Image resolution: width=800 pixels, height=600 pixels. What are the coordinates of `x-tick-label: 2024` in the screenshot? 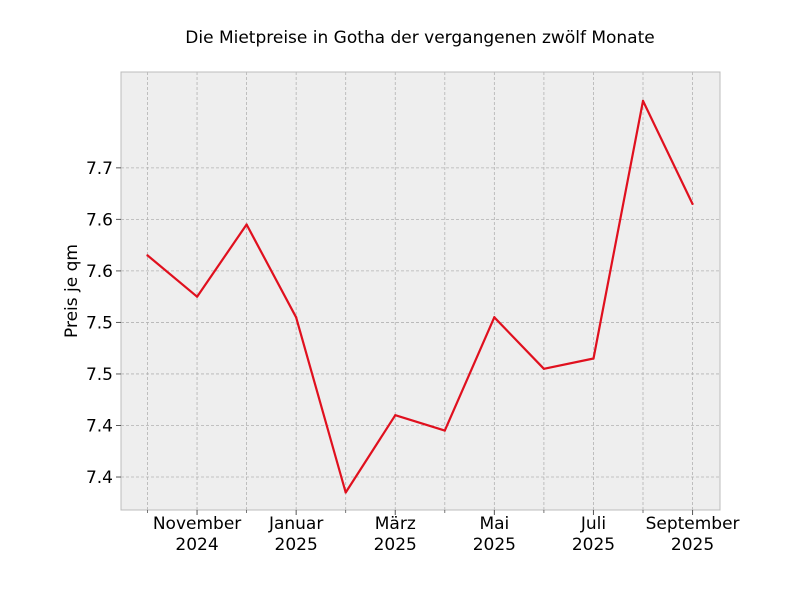 It's located at (196, 545).